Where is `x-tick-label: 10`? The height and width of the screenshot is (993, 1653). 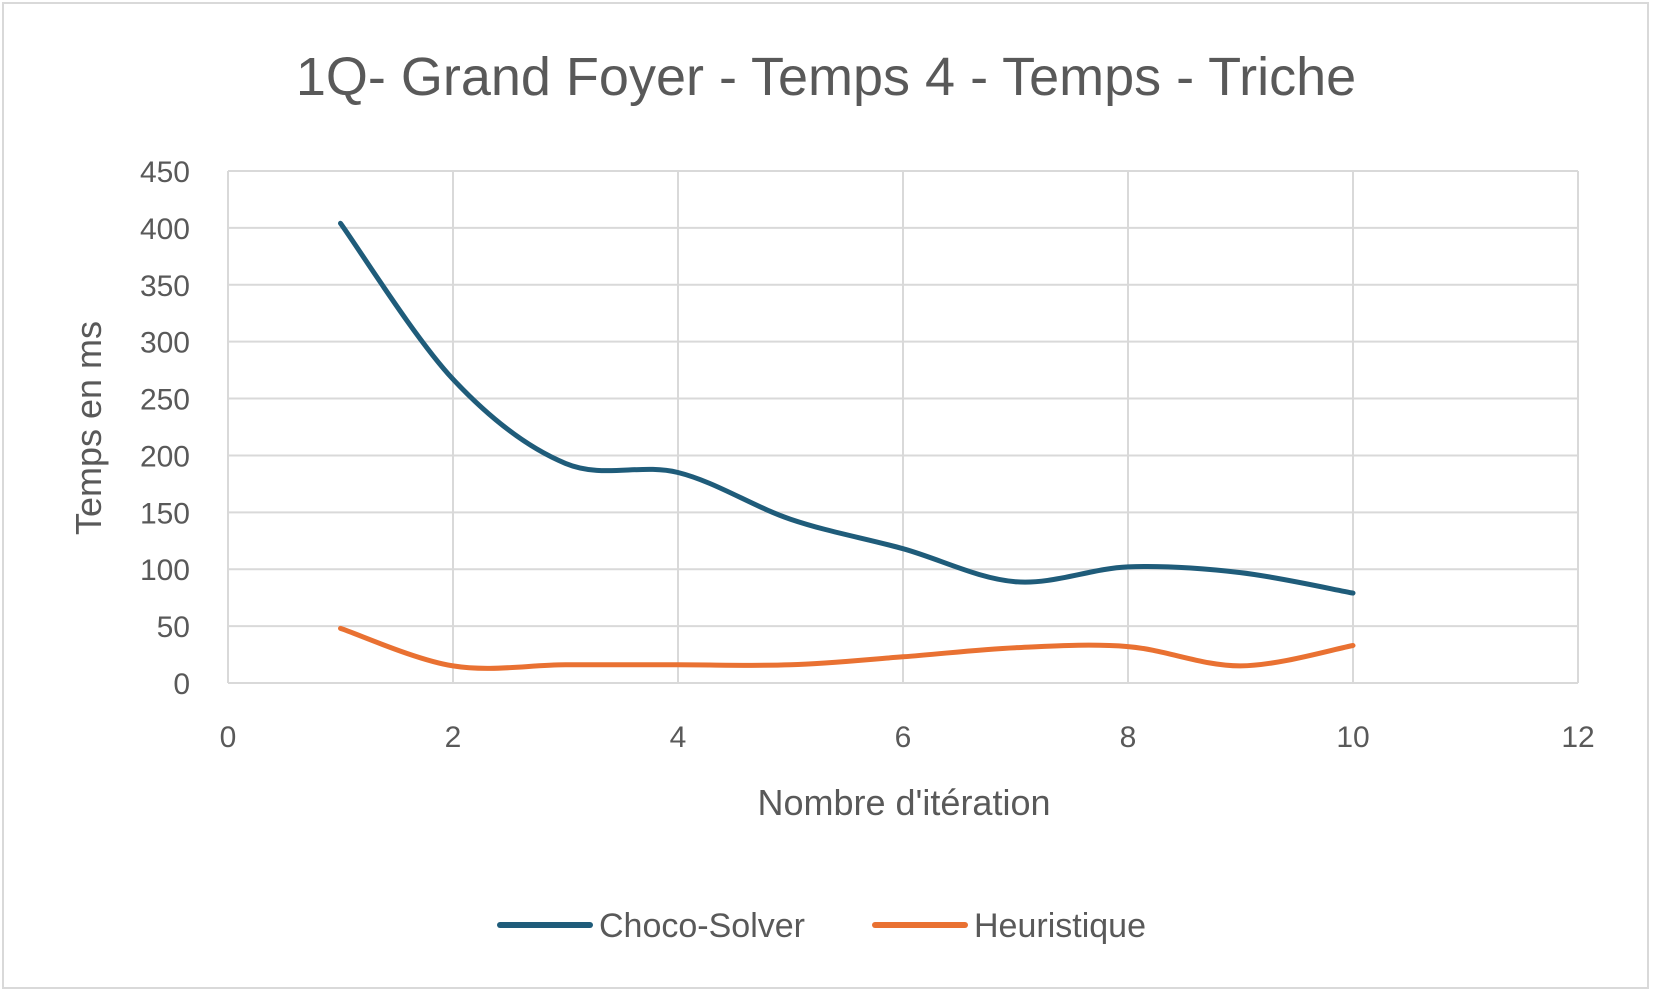
x-tick-label: 10 is located at coordinates (1352, 737).